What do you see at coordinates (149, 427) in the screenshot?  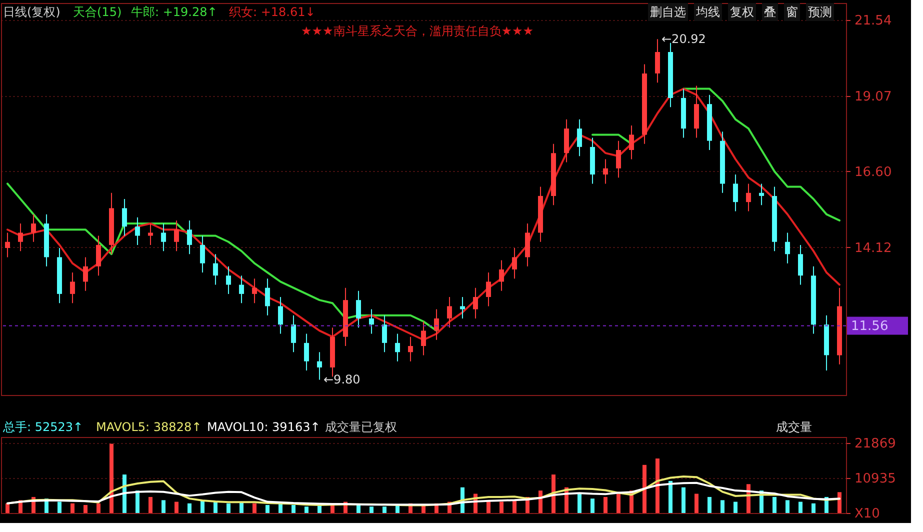 I see `text: MAVOL5: 38828↑` at bounding box center [149, 427].